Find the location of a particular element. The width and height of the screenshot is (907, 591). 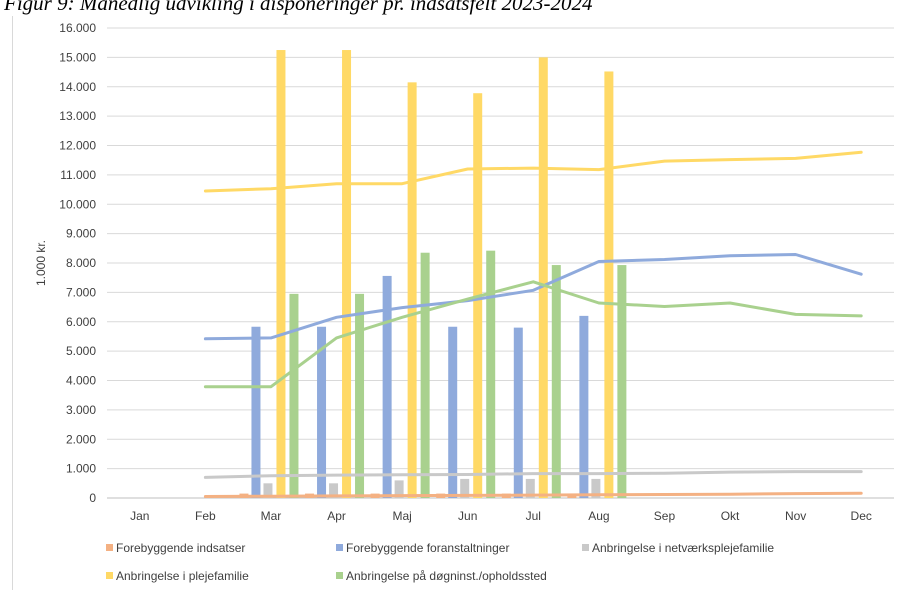

x-tick-label: Jul is located at coordinates (533, 516).